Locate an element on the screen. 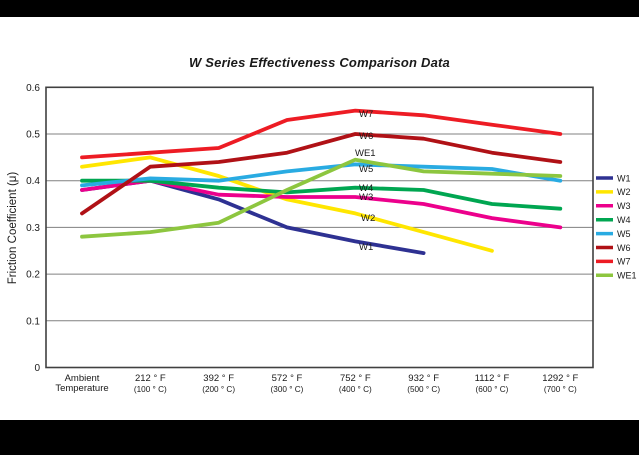 This screenshot has height=455, width=639. series-label-W5: W5 is located at coordinates (366, 169).